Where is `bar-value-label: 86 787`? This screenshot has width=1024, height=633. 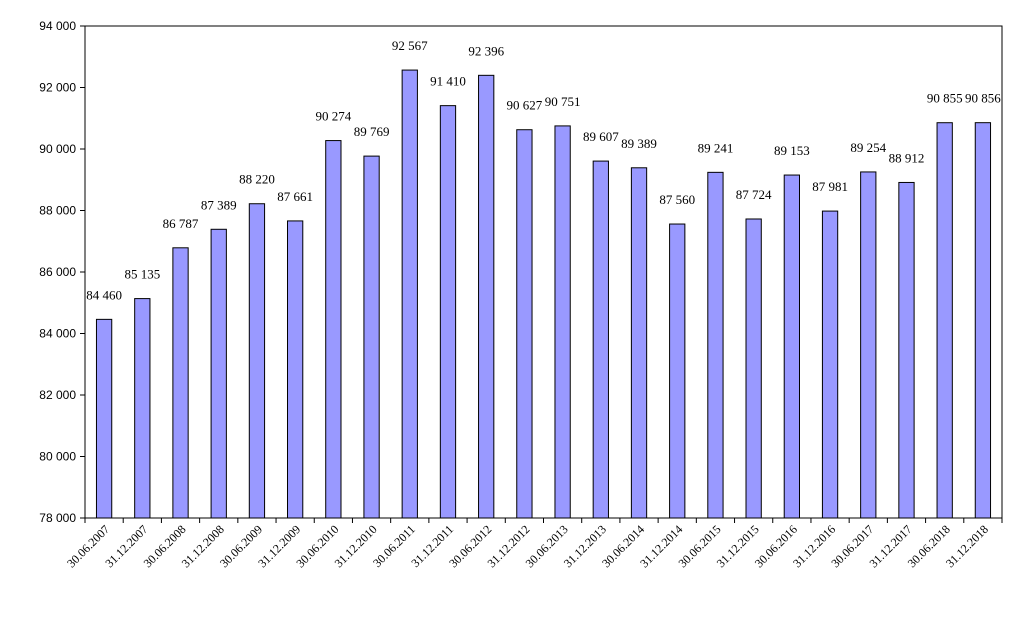 bar-value-label: 86 787 is located at coordinates (181, 223).